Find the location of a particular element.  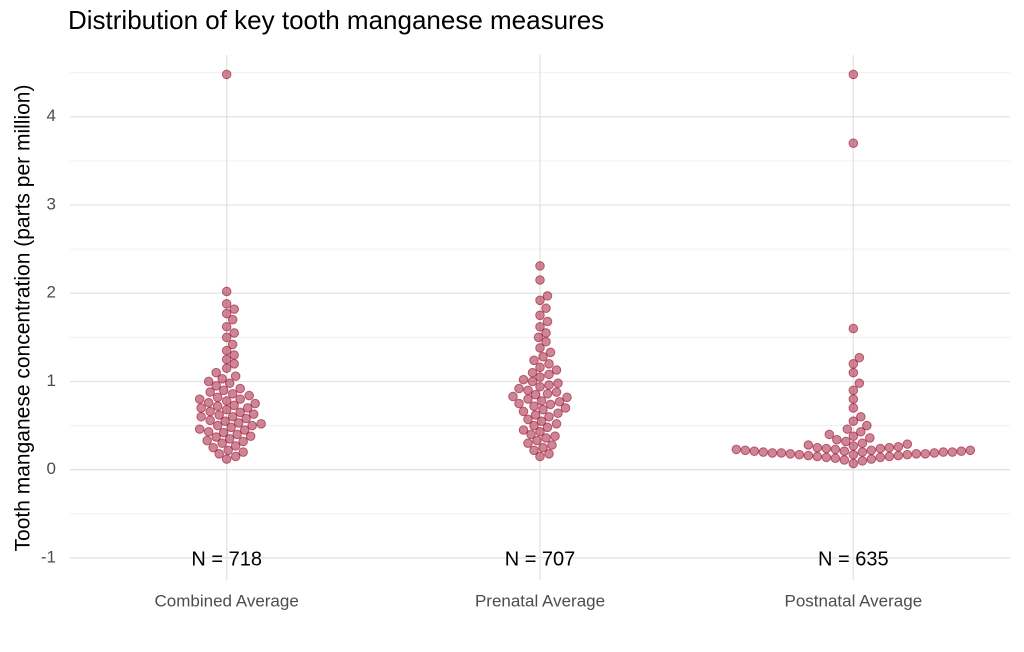

annotation: N = 707 is located at coordinates (540, 559).